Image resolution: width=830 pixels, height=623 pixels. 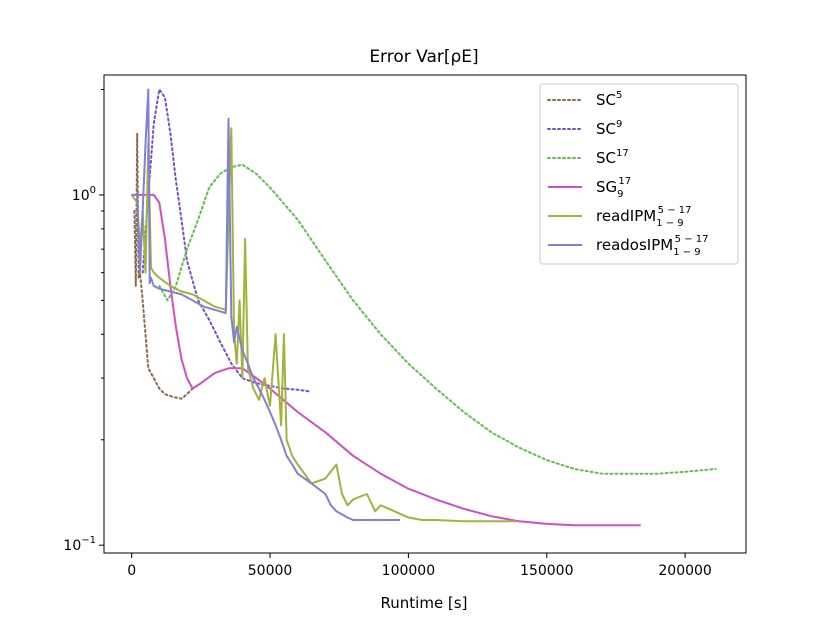 What do you see at coordinates (612, 157) in the screenshot?
I see `legend-label-3: SC17` at bounding box center [612, 157].